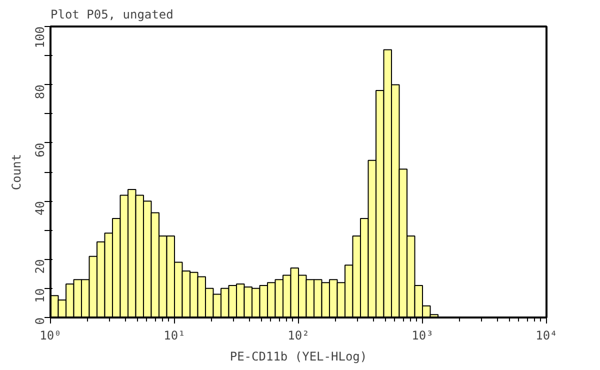  Describe the element at coordinates (112, 15) in the screenshot. I see `chart-title: Plot P05, ungated` at that location.